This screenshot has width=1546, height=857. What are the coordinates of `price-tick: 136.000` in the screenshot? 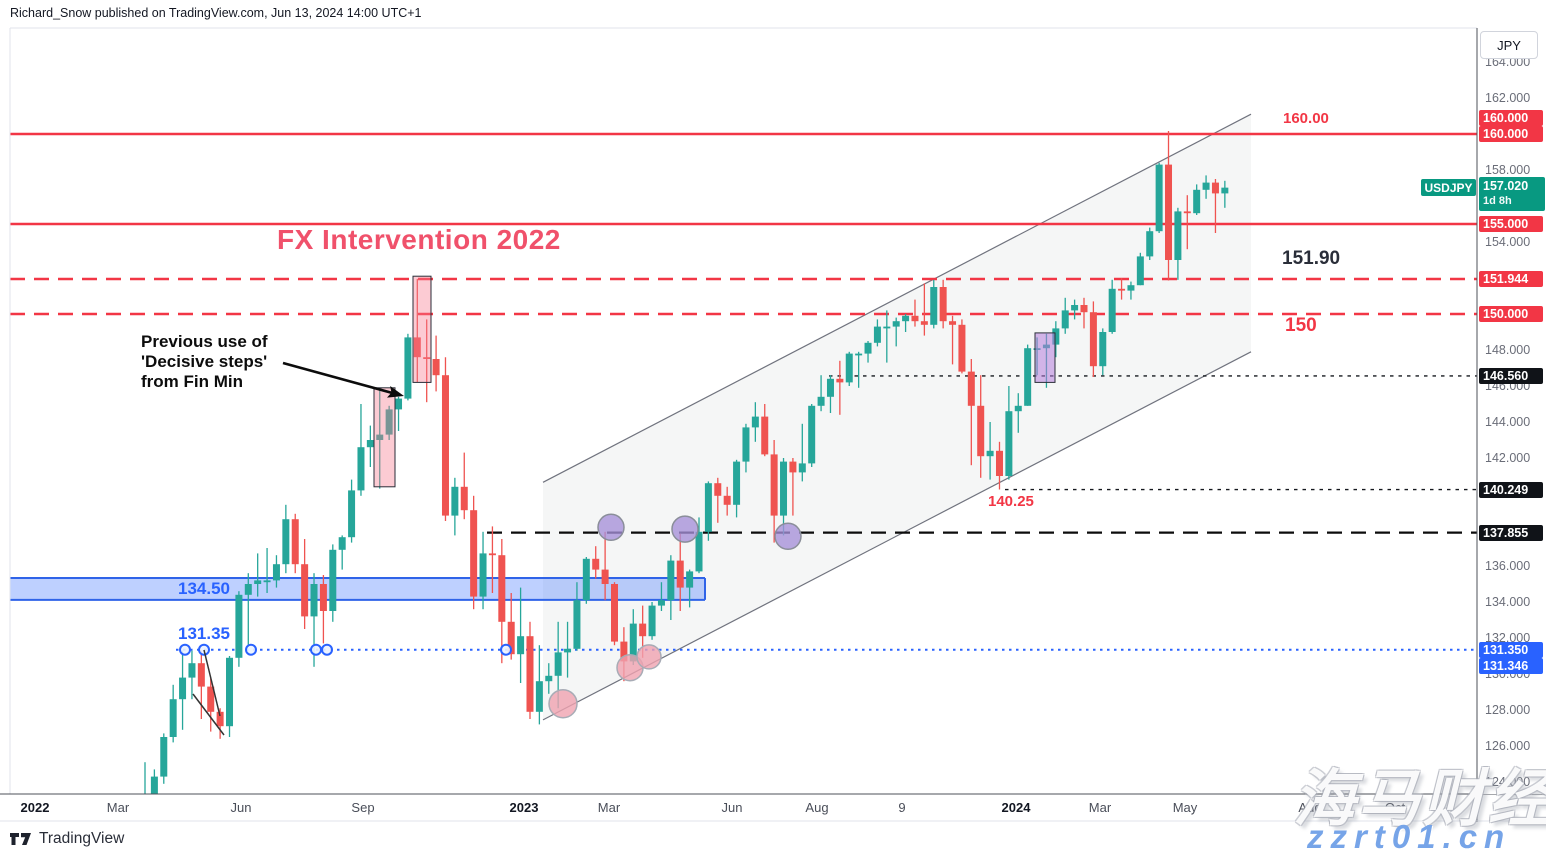 It's located at (1508, 566).